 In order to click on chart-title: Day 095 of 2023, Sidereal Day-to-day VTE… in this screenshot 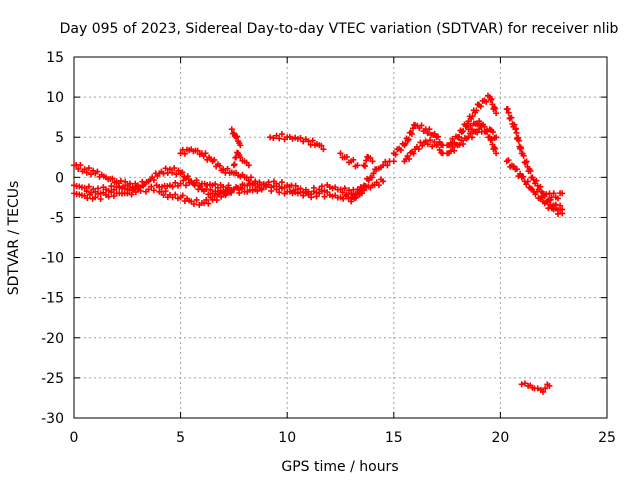, I will do `click(339, 29)`.